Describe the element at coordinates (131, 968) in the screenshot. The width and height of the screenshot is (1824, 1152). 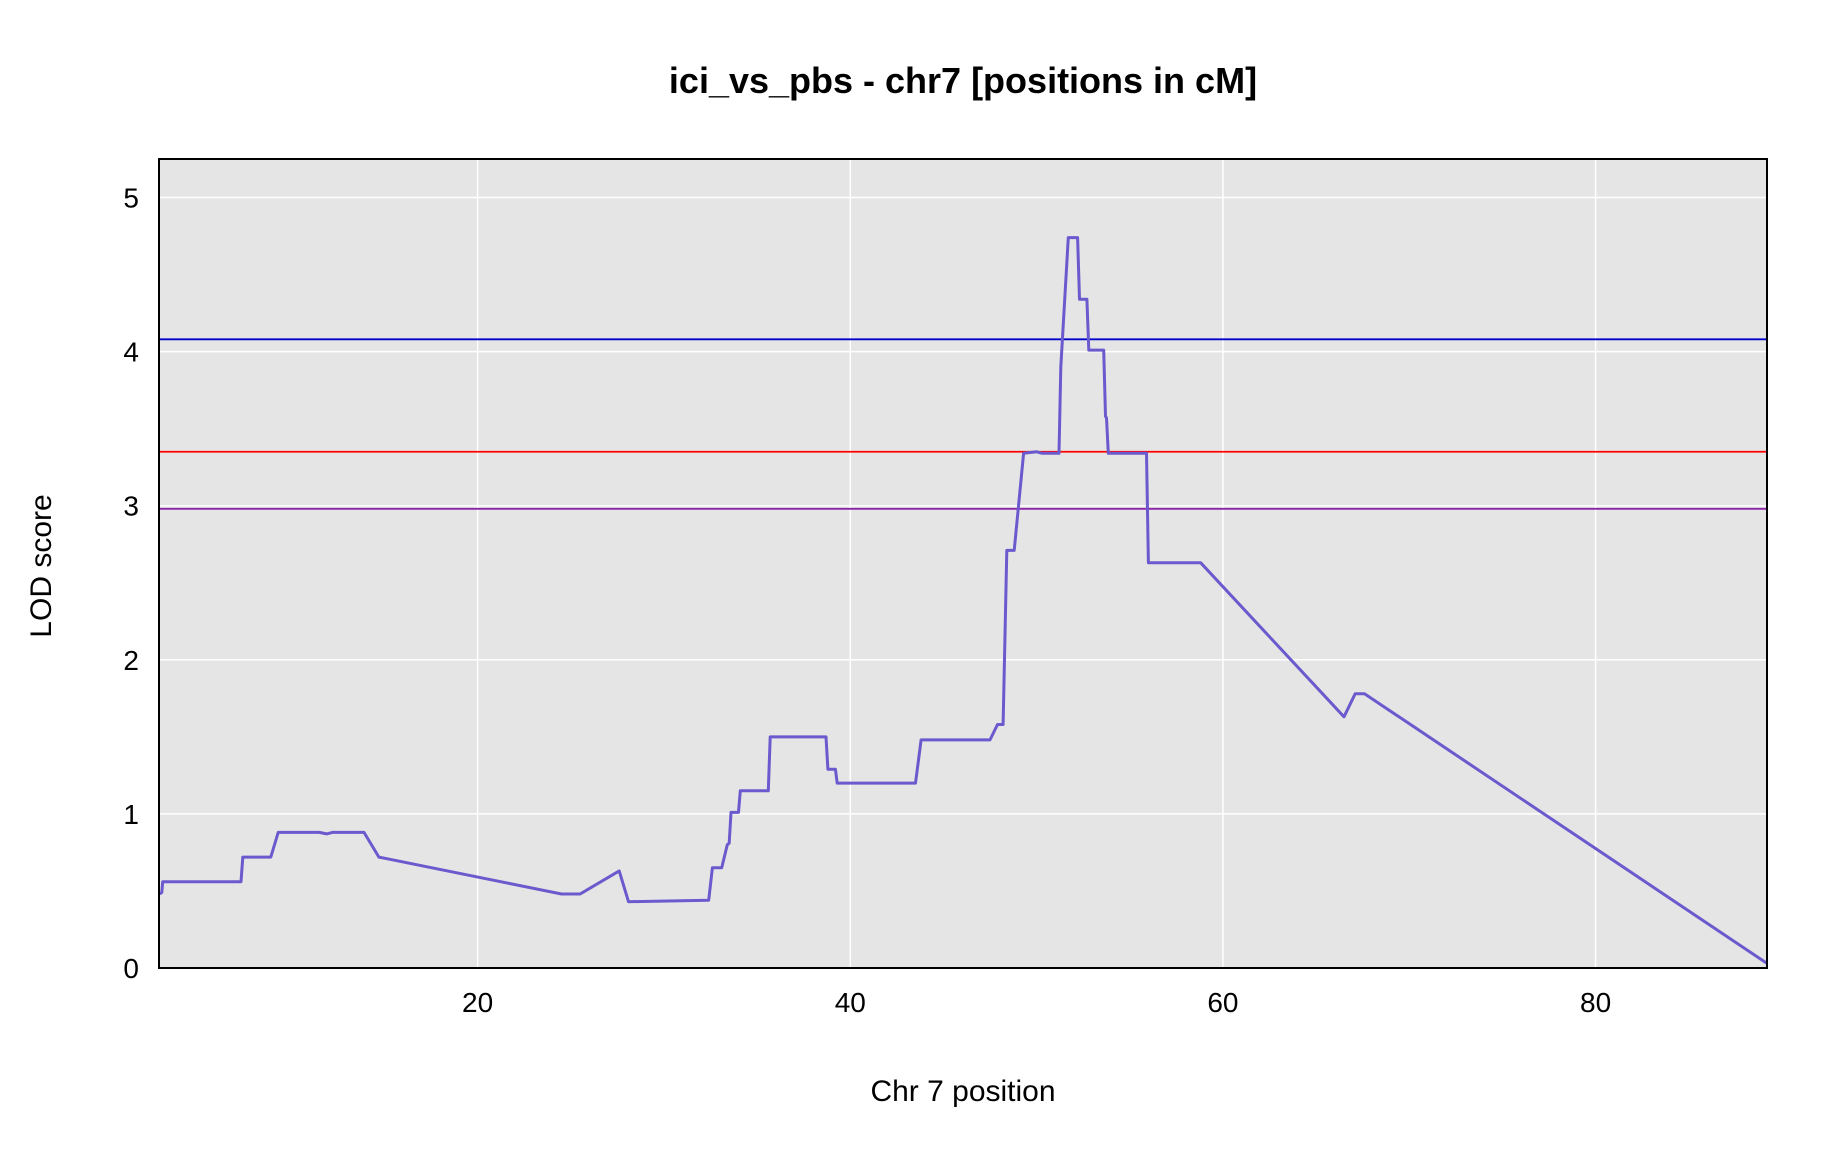
I see `y-tick-label-0: 0` at that location.